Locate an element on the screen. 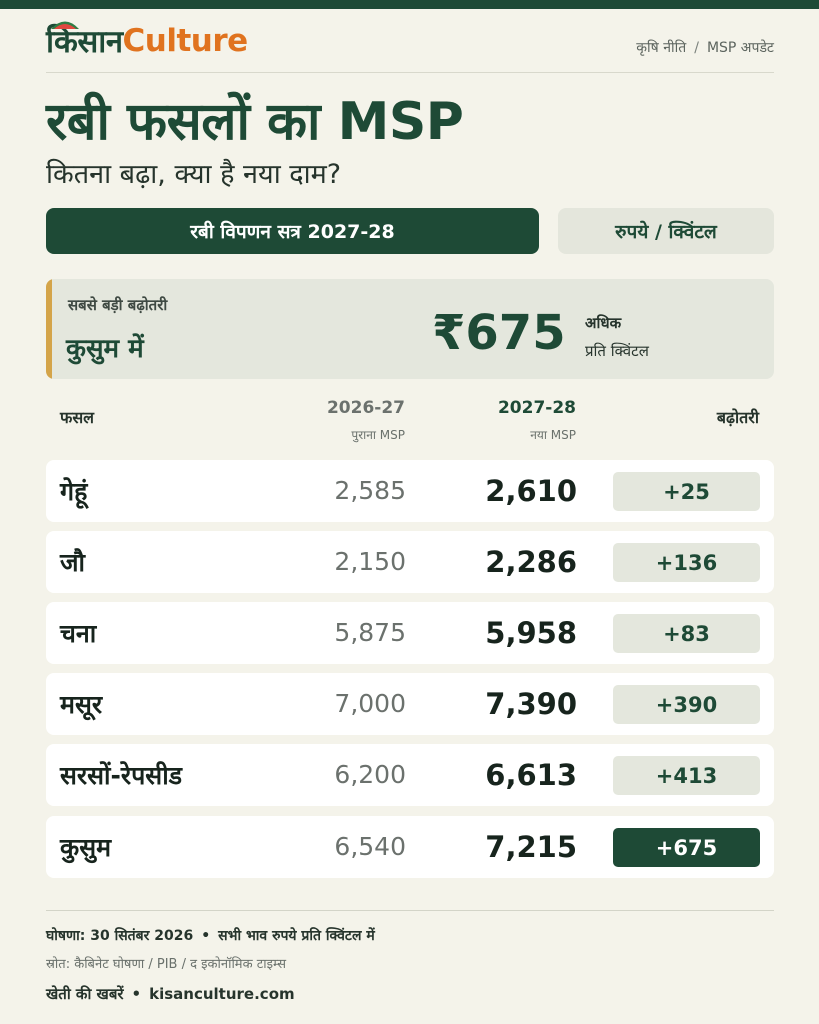  highlight-suffix-more: अधिक is located at coordinates (603, 323).